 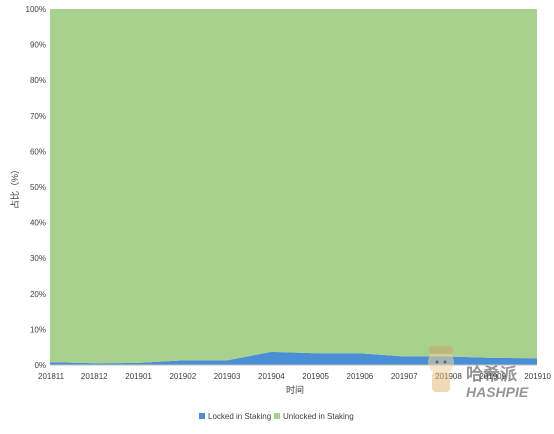 I want to click on x-tick-label: 201812, so click(x=94, y=376).